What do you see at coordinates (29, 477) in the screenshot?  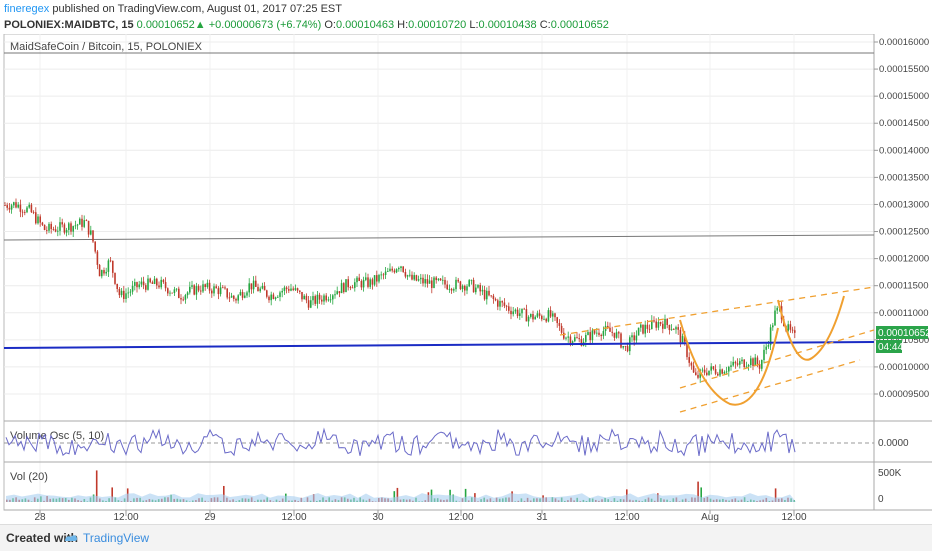 I see `vol-legend: Vol (20)` at bounding box center [29, 477].